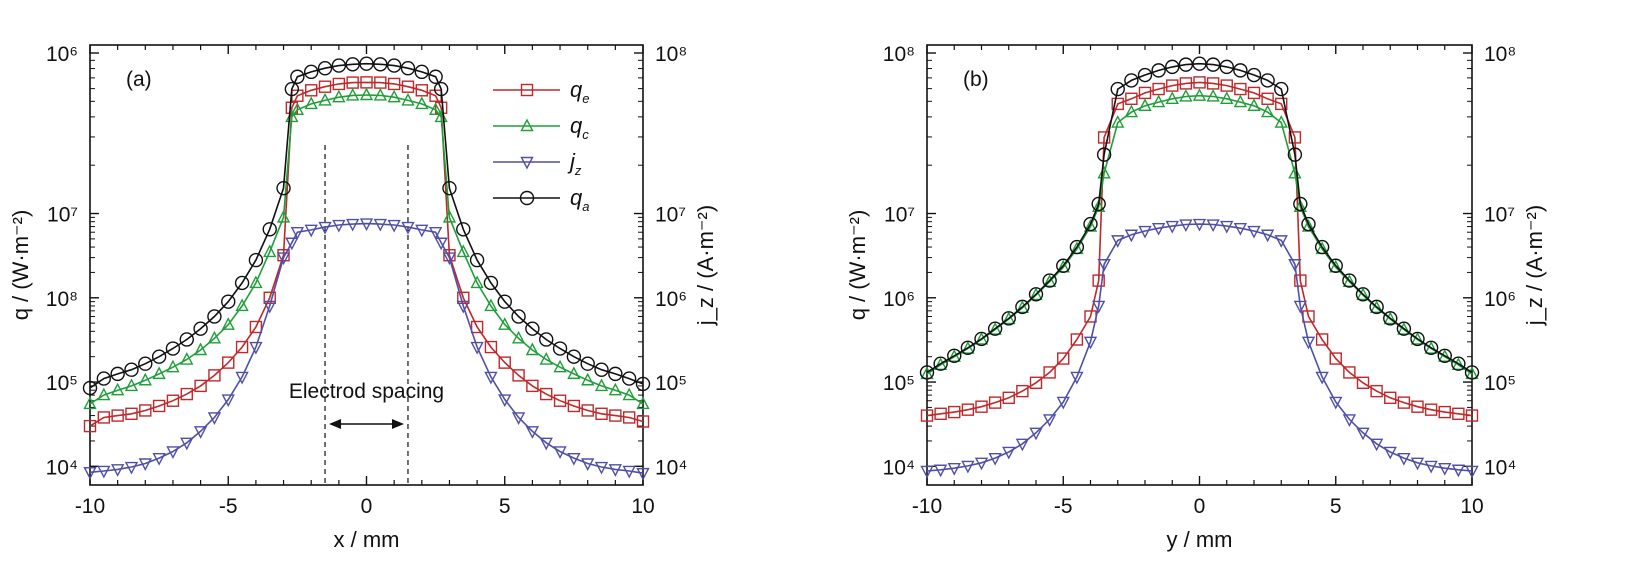 Image resolution: width=1631 pixels, height=585 pixels. I want to click on legend-label-j-z: jz, so click(574, 163).